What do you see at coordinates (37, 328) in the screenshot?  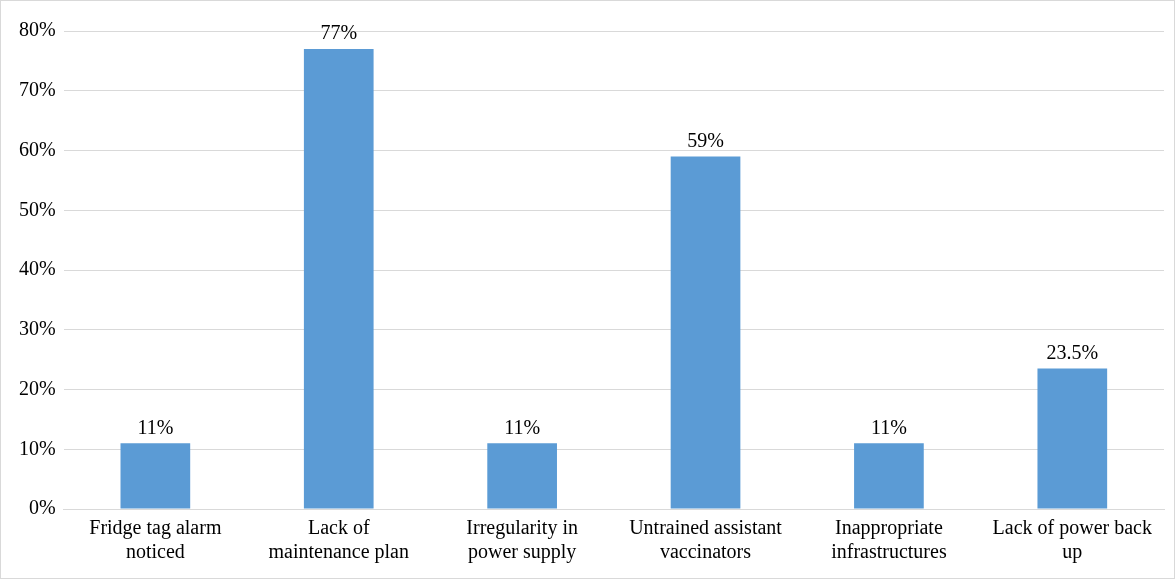 I see `y-tick-label: 30%` at bounding box center [37, 328].